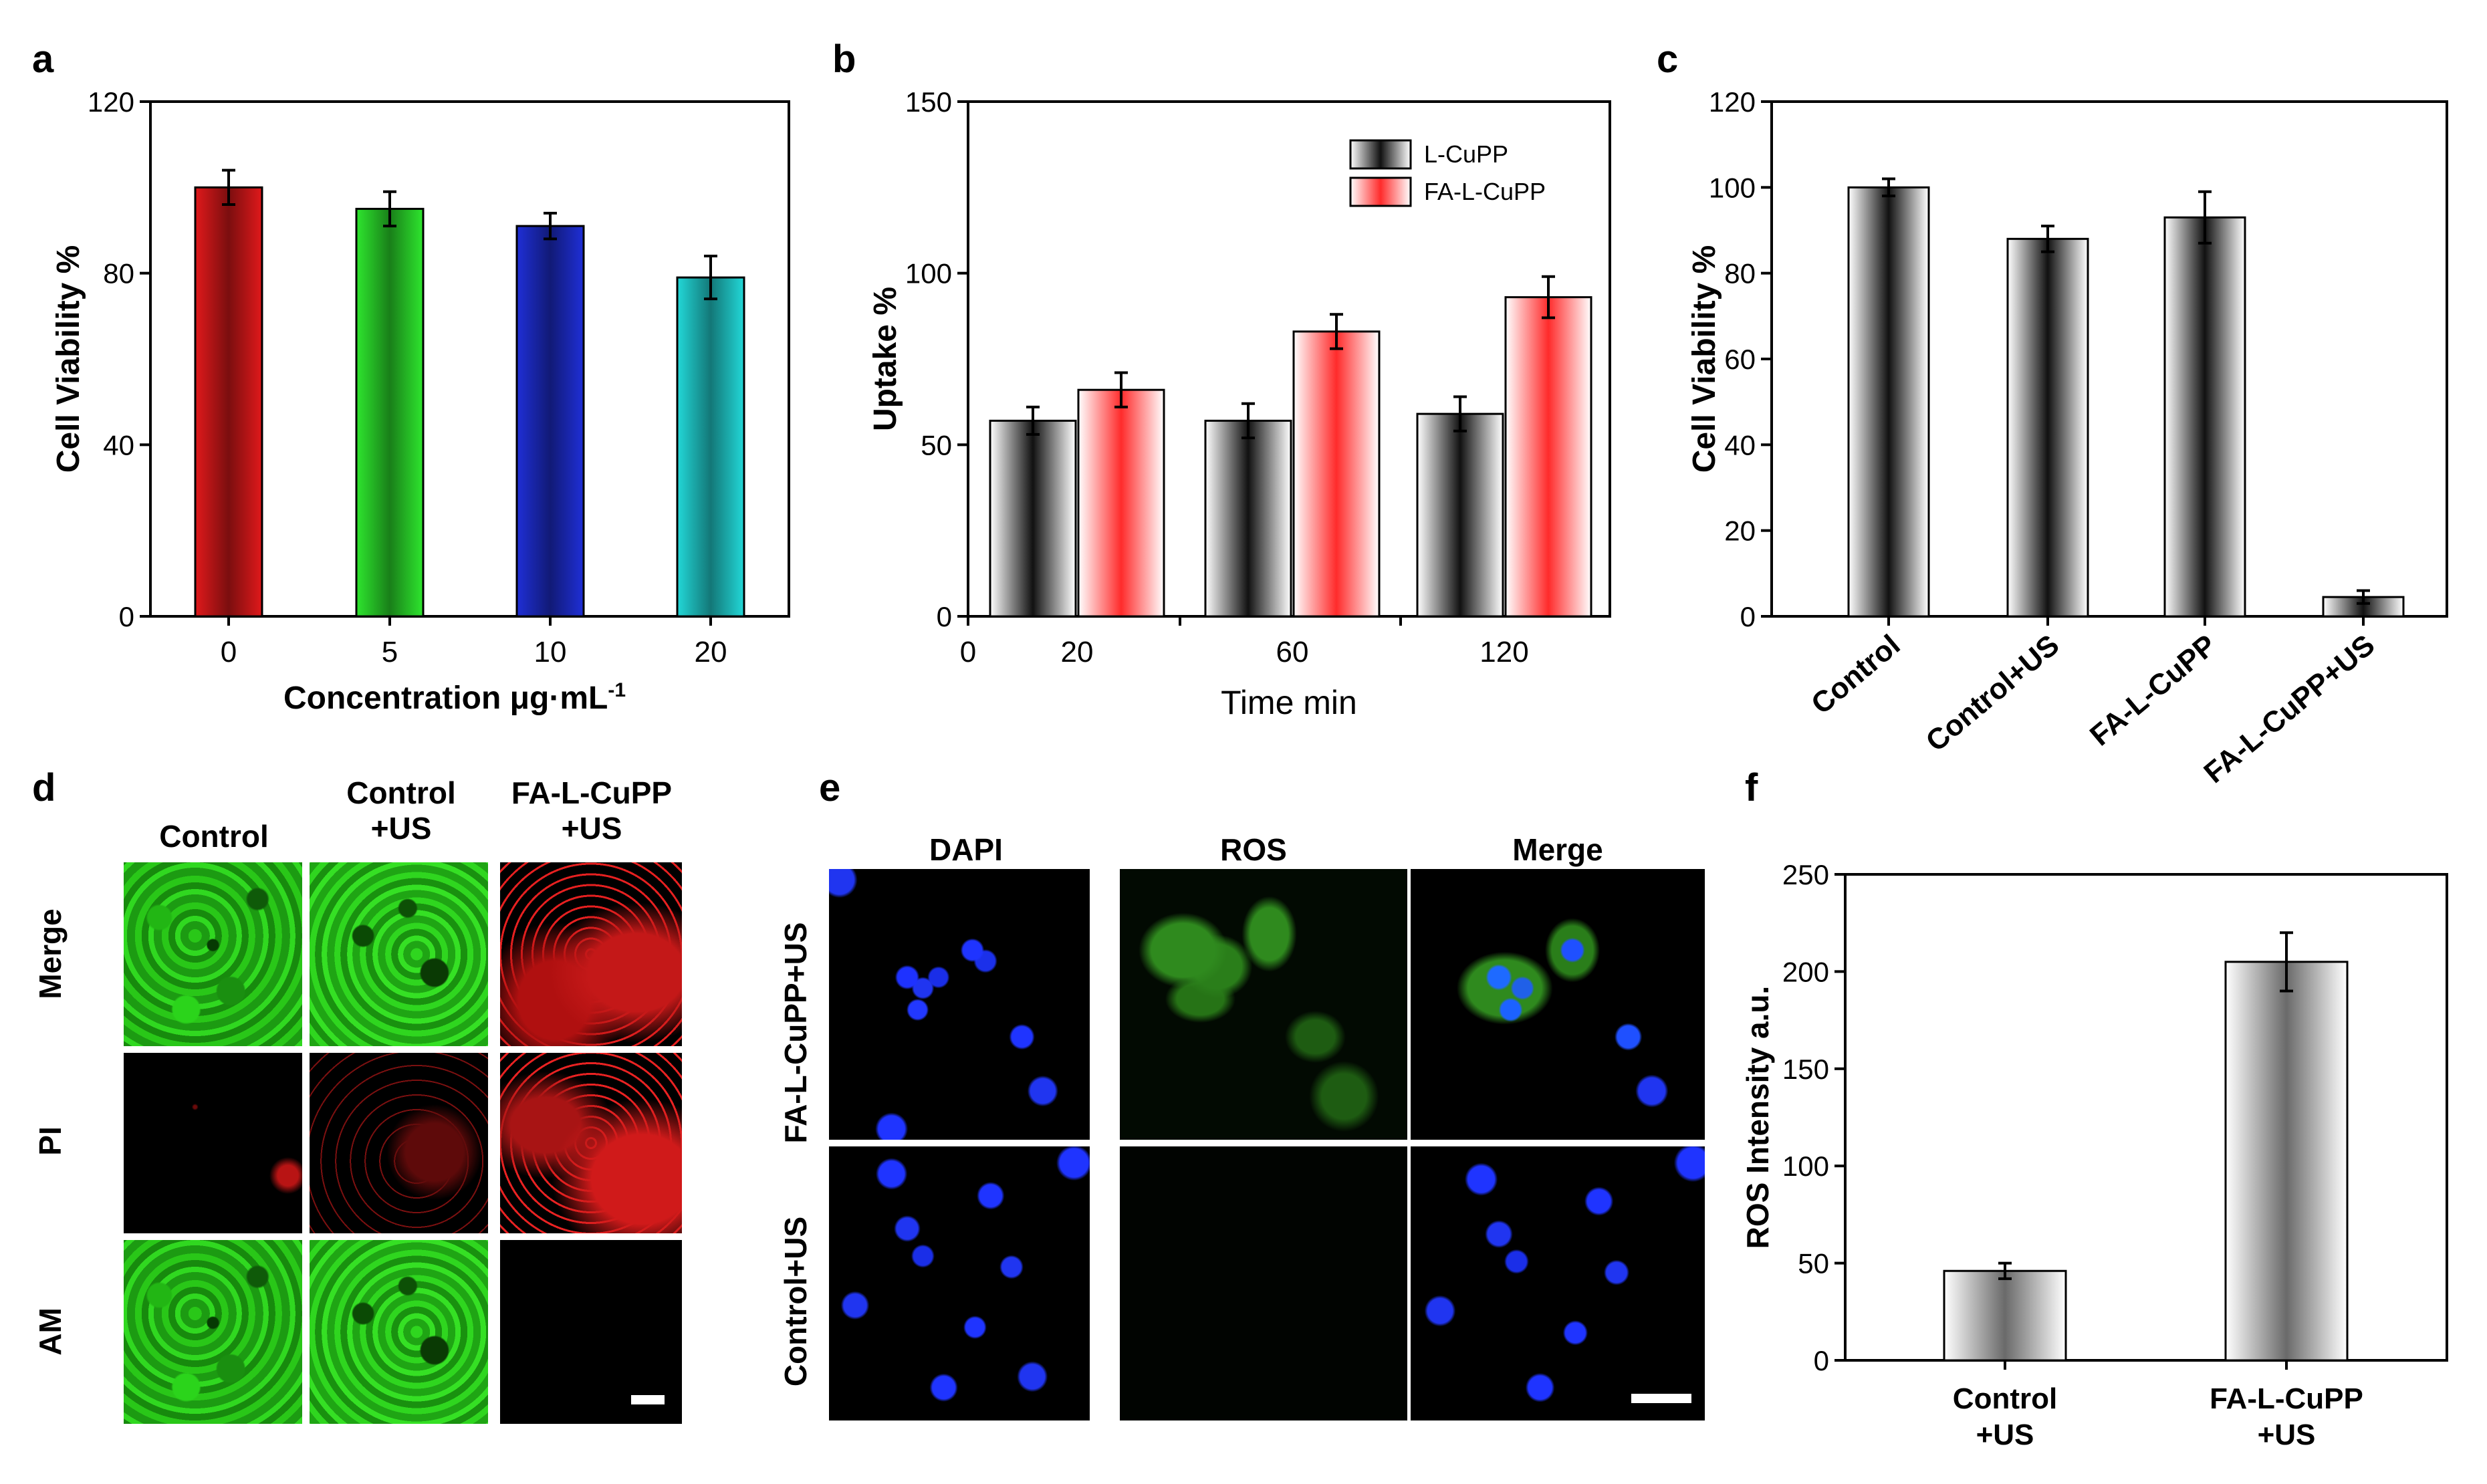 This screenshot has height=1484, width=2487. What do you see at coordinates (959, 1283) in the screenshot?
I see `e-tile-dapi-control-us` at bounding box center [959, 1283].